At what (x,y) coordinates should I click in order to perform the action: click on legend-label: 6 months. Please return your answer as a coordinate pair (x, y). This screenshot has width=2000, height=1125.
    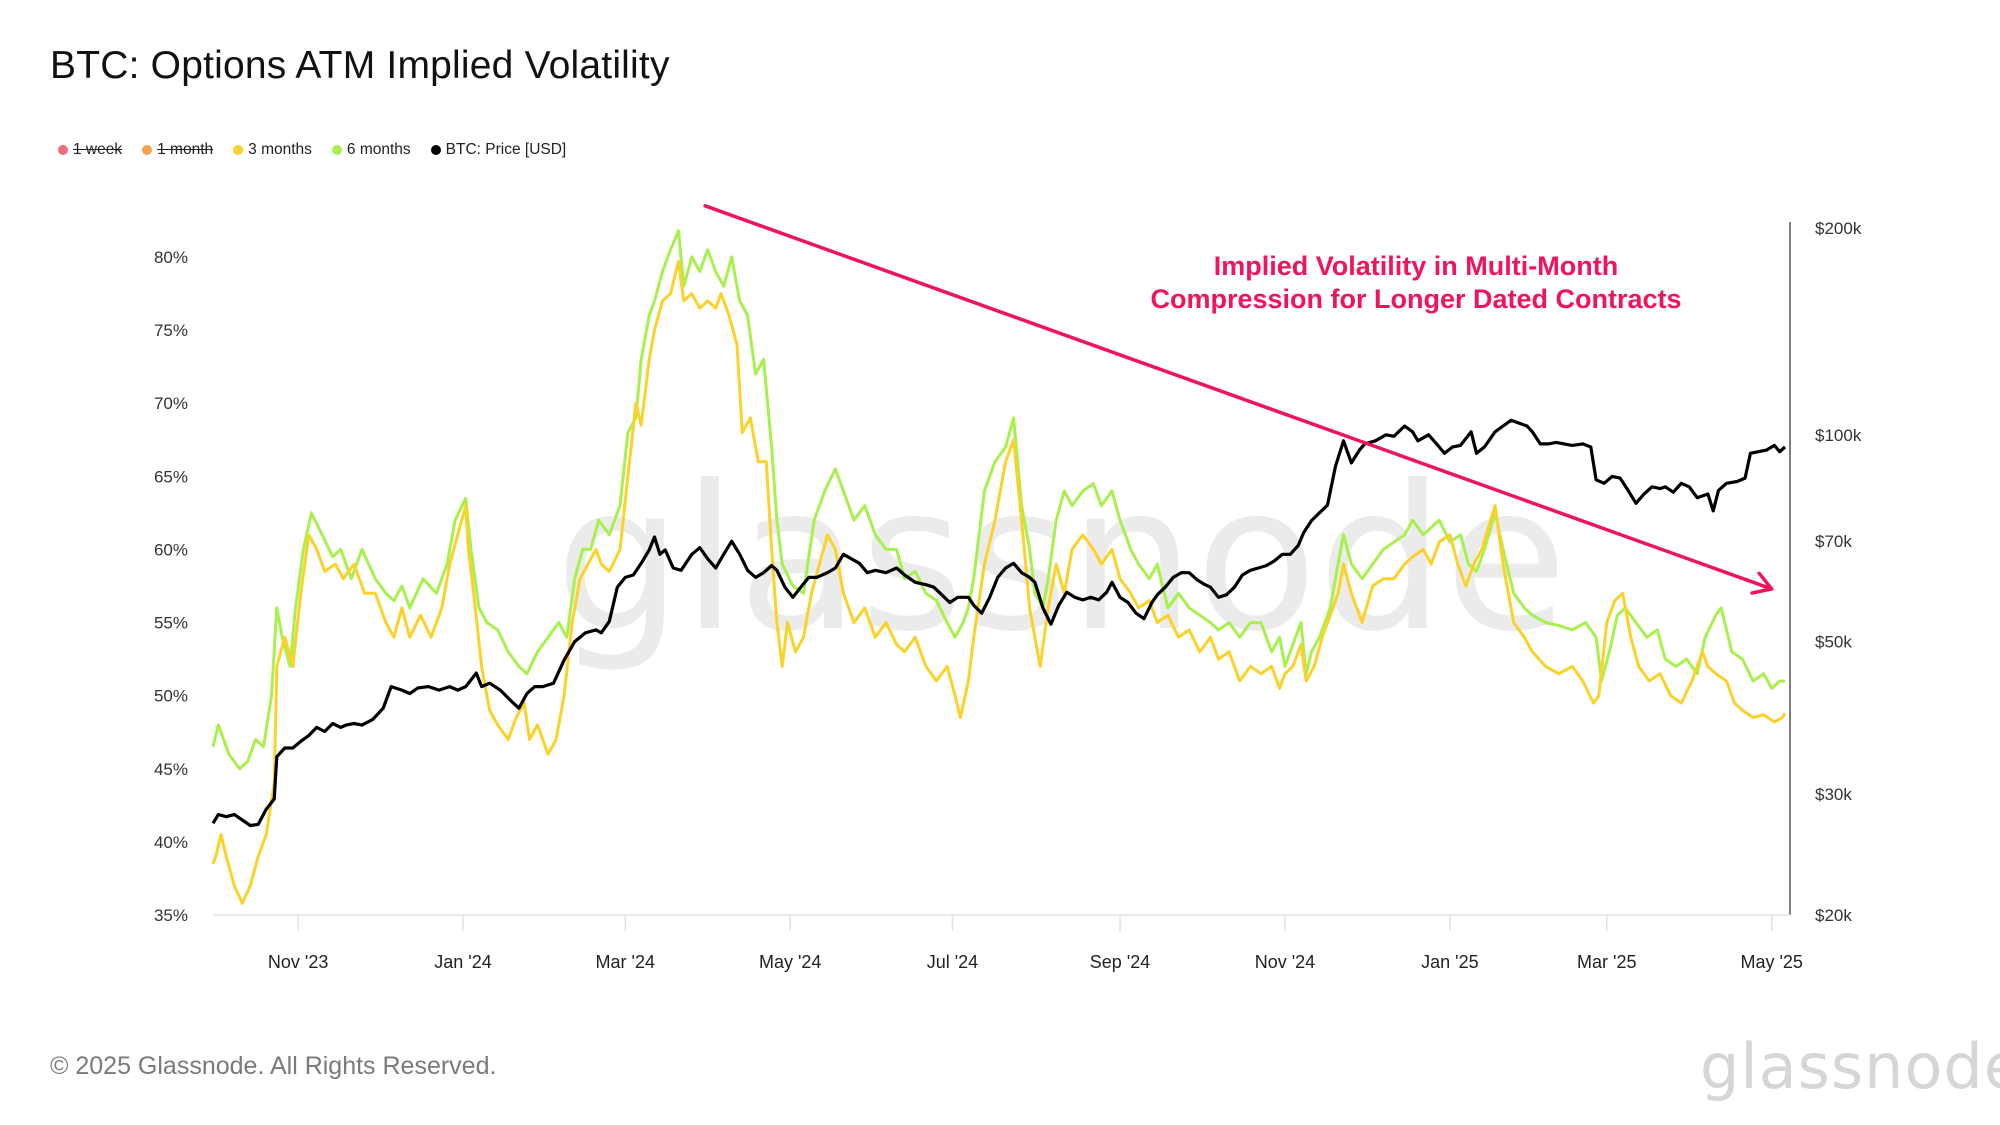
    Looking at the image, I should click on (378, 149).